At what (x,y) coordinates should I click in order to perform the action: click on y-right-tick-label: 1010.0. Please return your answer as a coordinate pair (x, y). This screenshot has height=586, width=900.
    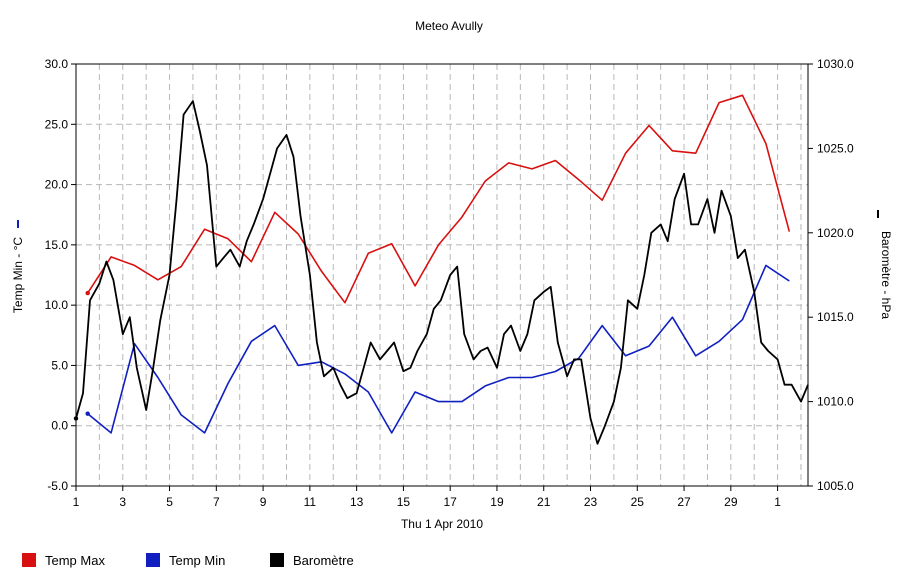
    Looking at the image, I should click on (835, 402).